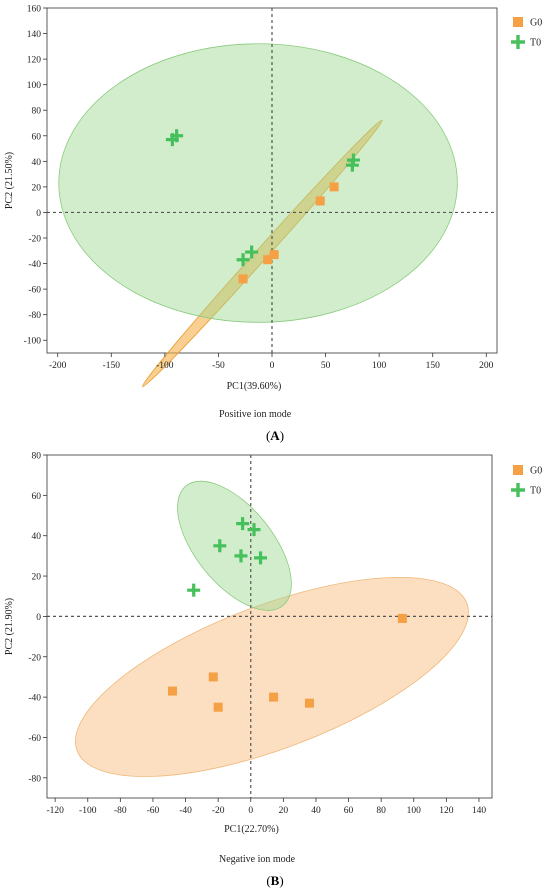 The width and height of the screenshot is (550, 895). Describe the element at coordinates (33, 342) in the screenshot. I see `y-tick-label: -100` at that location.